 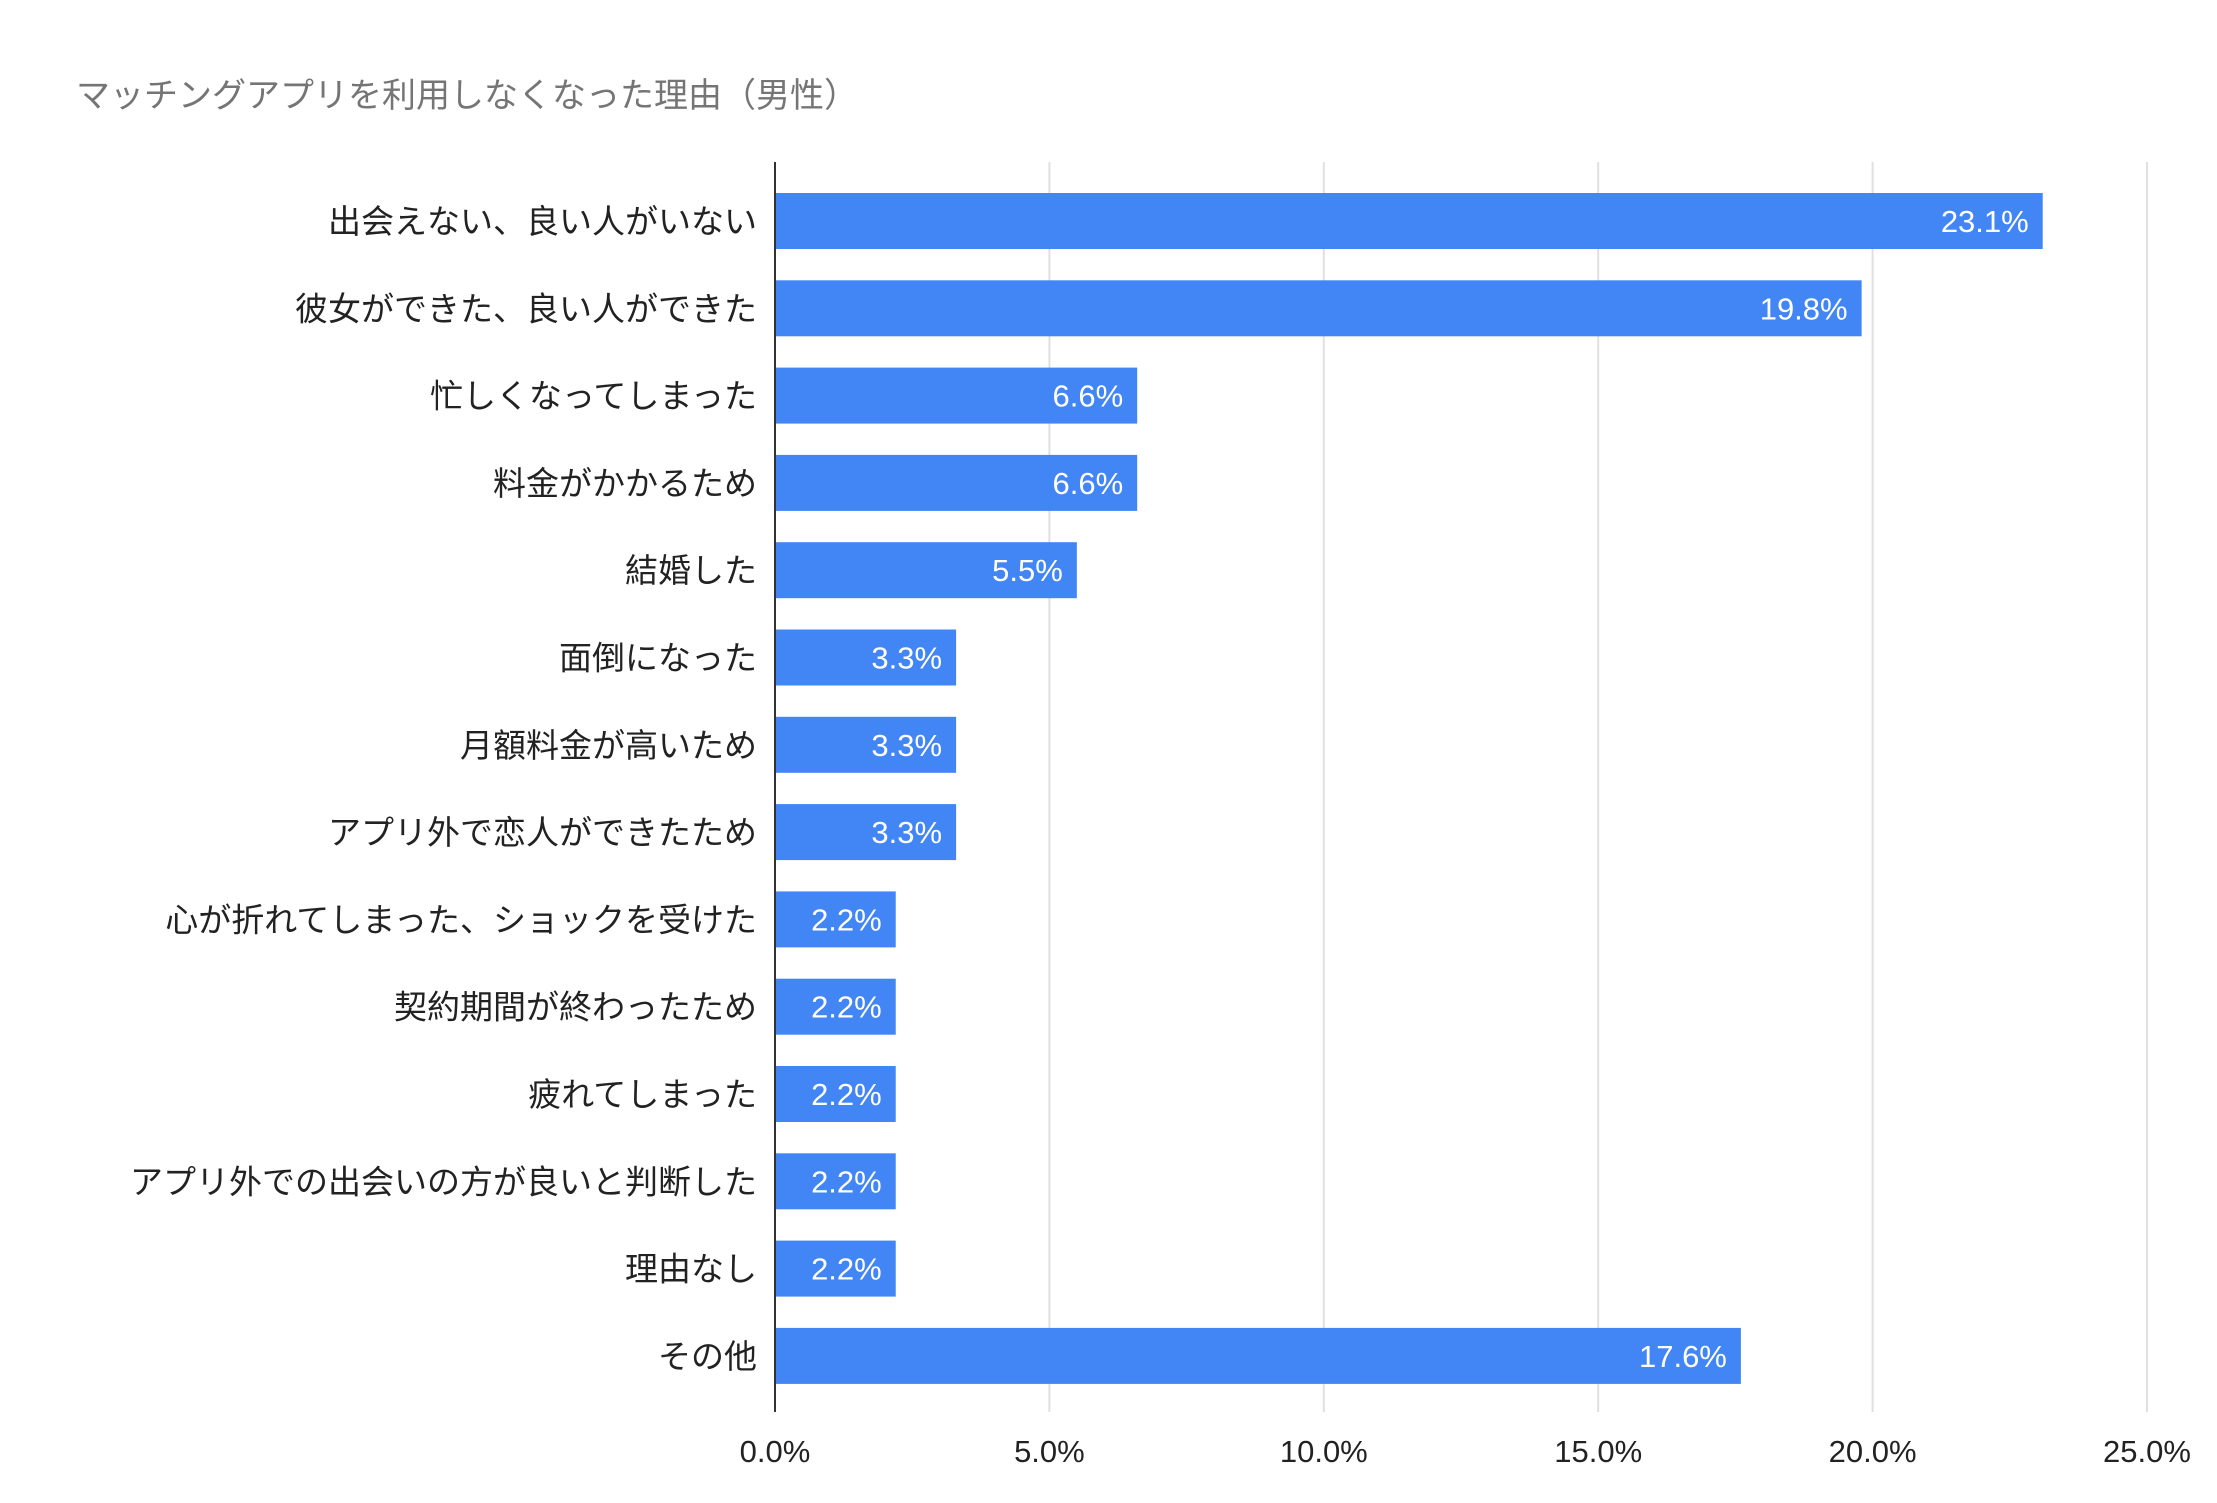 What do you see at coordinates (443, 1181) in the screenshot?
I see `category-label: アプリ外での出会いの方が良いと判断した` at bounding box center [443, 1181].